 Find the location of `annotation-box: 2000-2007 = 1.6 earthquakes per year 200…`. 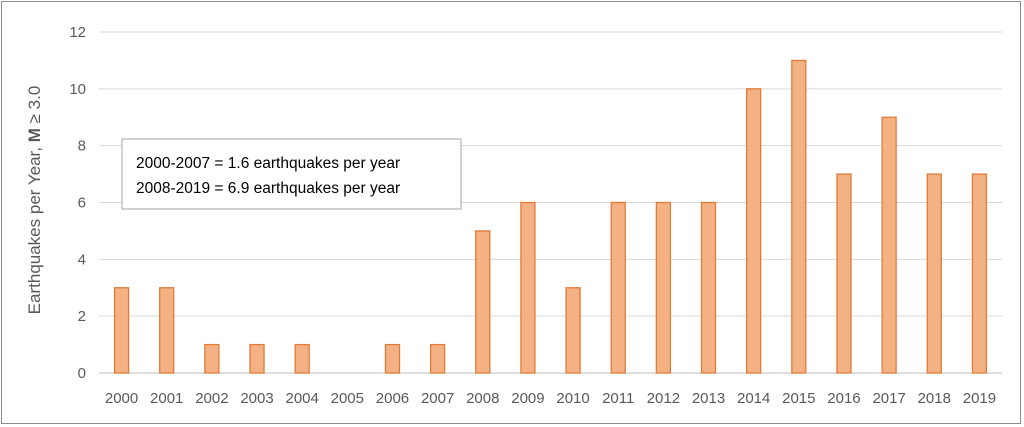

annotation-box: 2000-2007 = 1.6 earthquakes per year 200… is located at coordinates (291, 174).